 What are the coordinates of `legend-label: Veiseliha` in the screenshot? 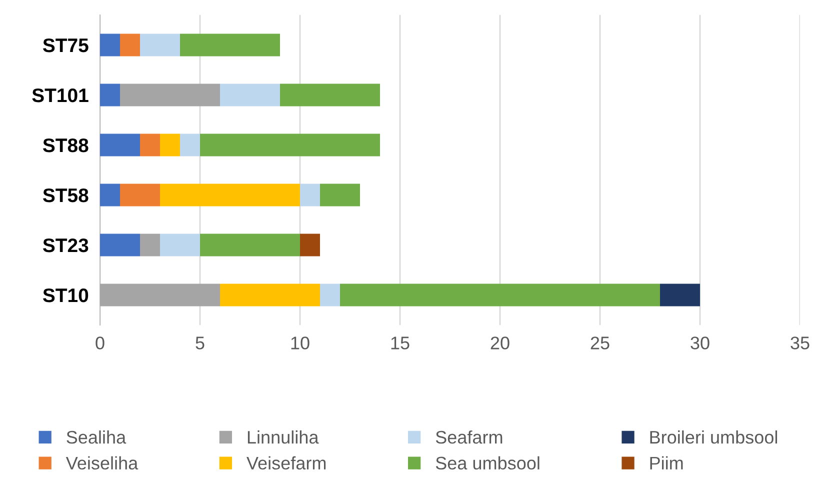 It's located at (102, 463).